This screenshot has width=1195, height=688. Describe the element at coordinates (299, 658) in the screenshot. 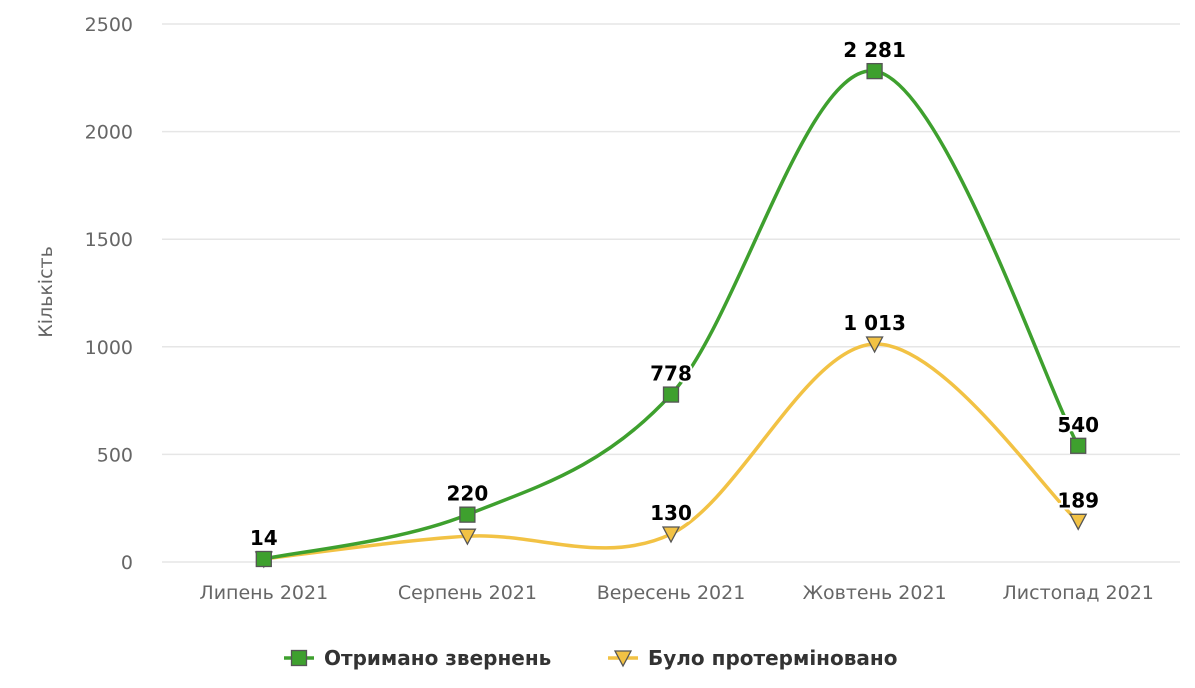

I see `square-icon` at that location.